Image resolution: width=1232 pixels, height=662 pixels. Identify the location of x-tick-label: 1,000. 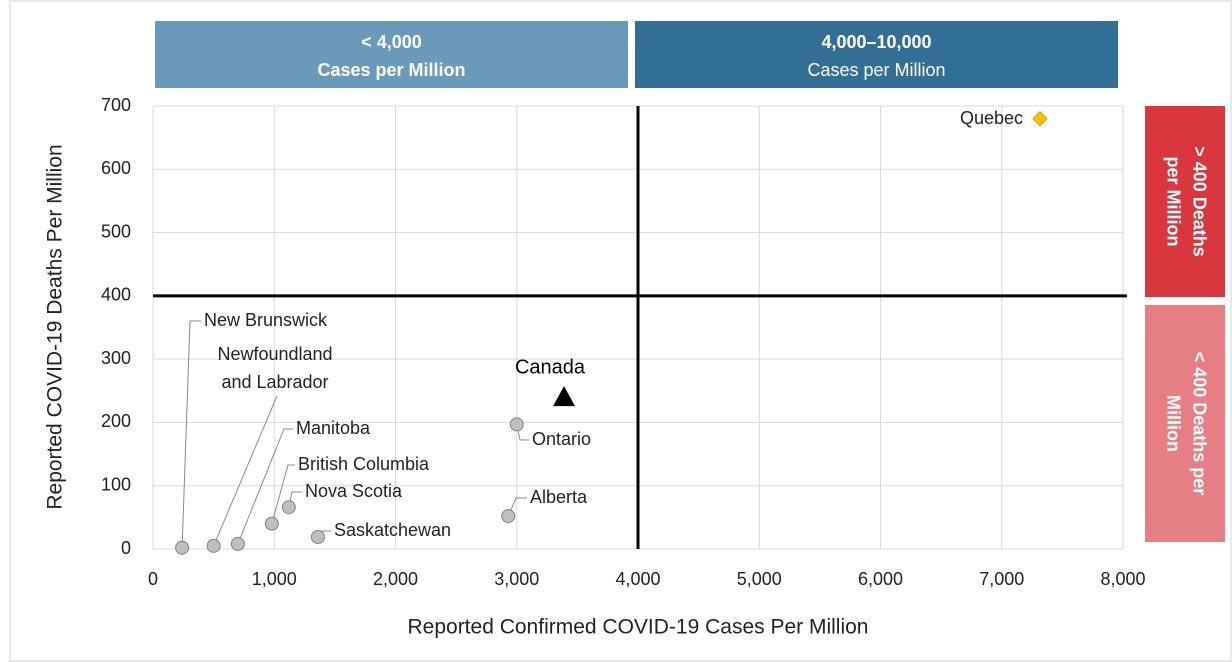
(274, 579).